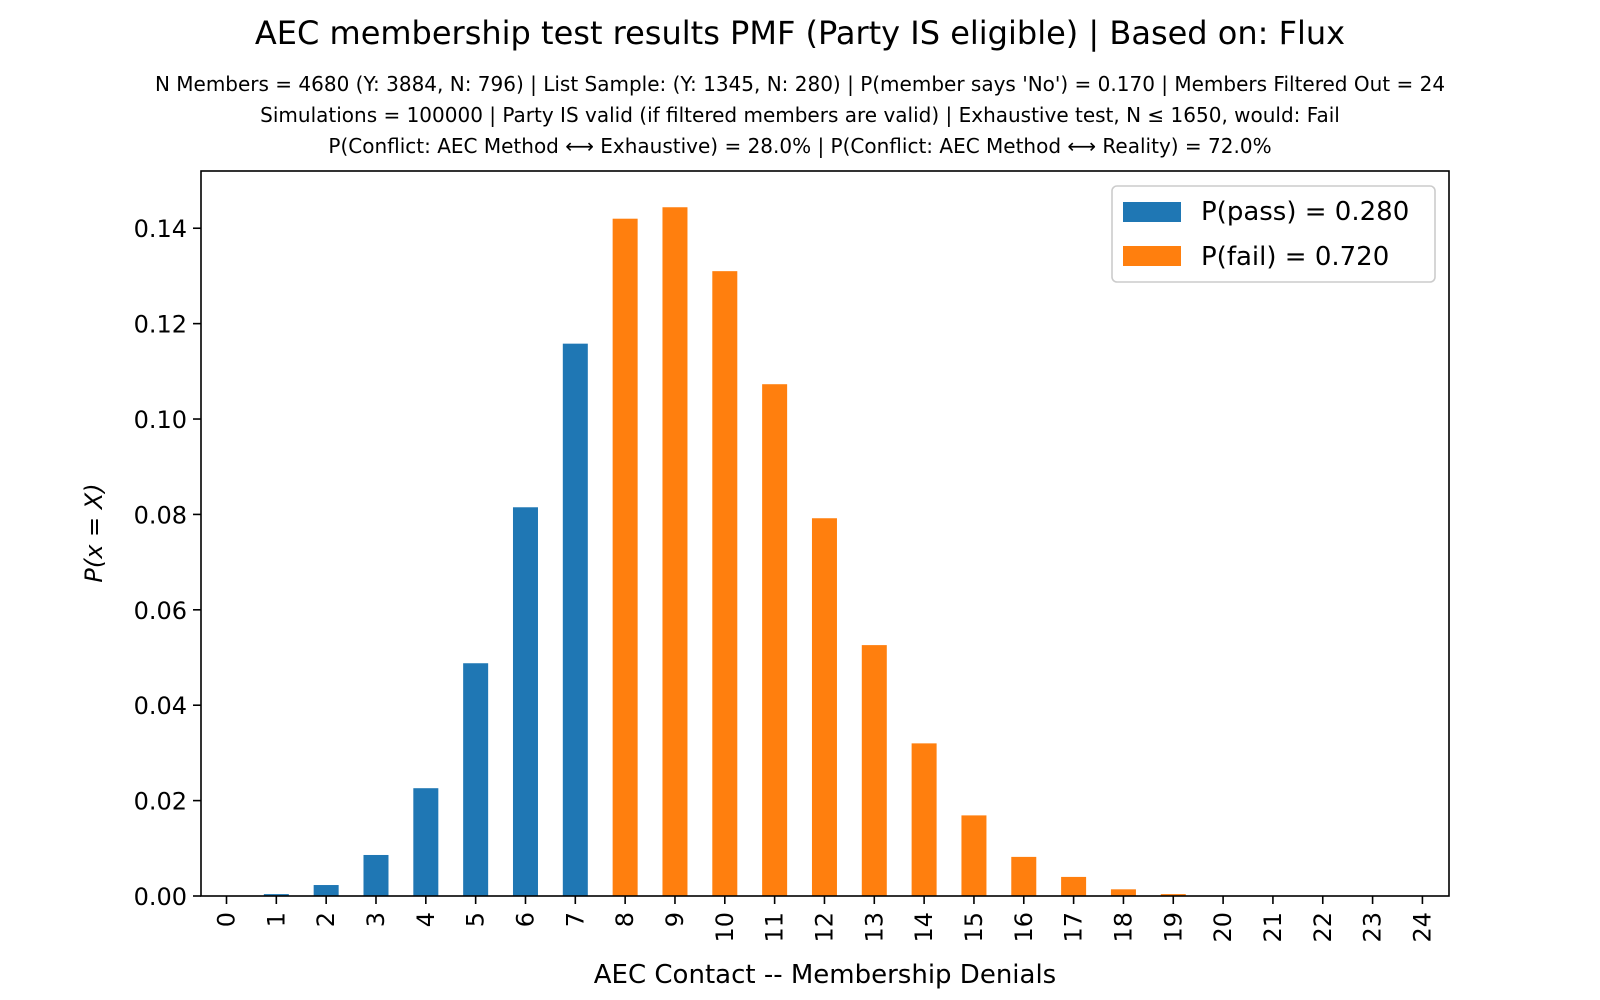 The height and width of the screenshot is (1000, 1600). Describe the element at coordinates (1074, 927) in the screenshot. I see `x-tick-label: 17` at that location.